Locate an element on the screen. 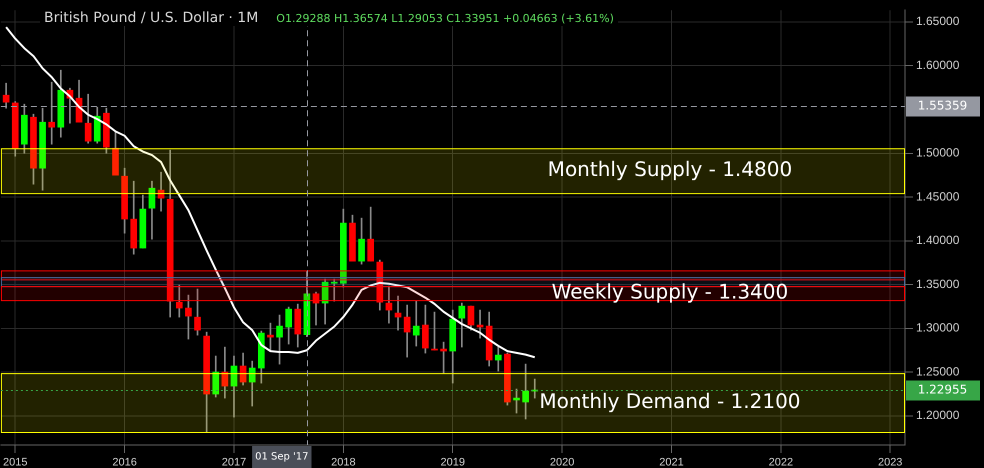 The image size is (984, 468). x-tick-label: 2020 is located at coordinates (562, 462).